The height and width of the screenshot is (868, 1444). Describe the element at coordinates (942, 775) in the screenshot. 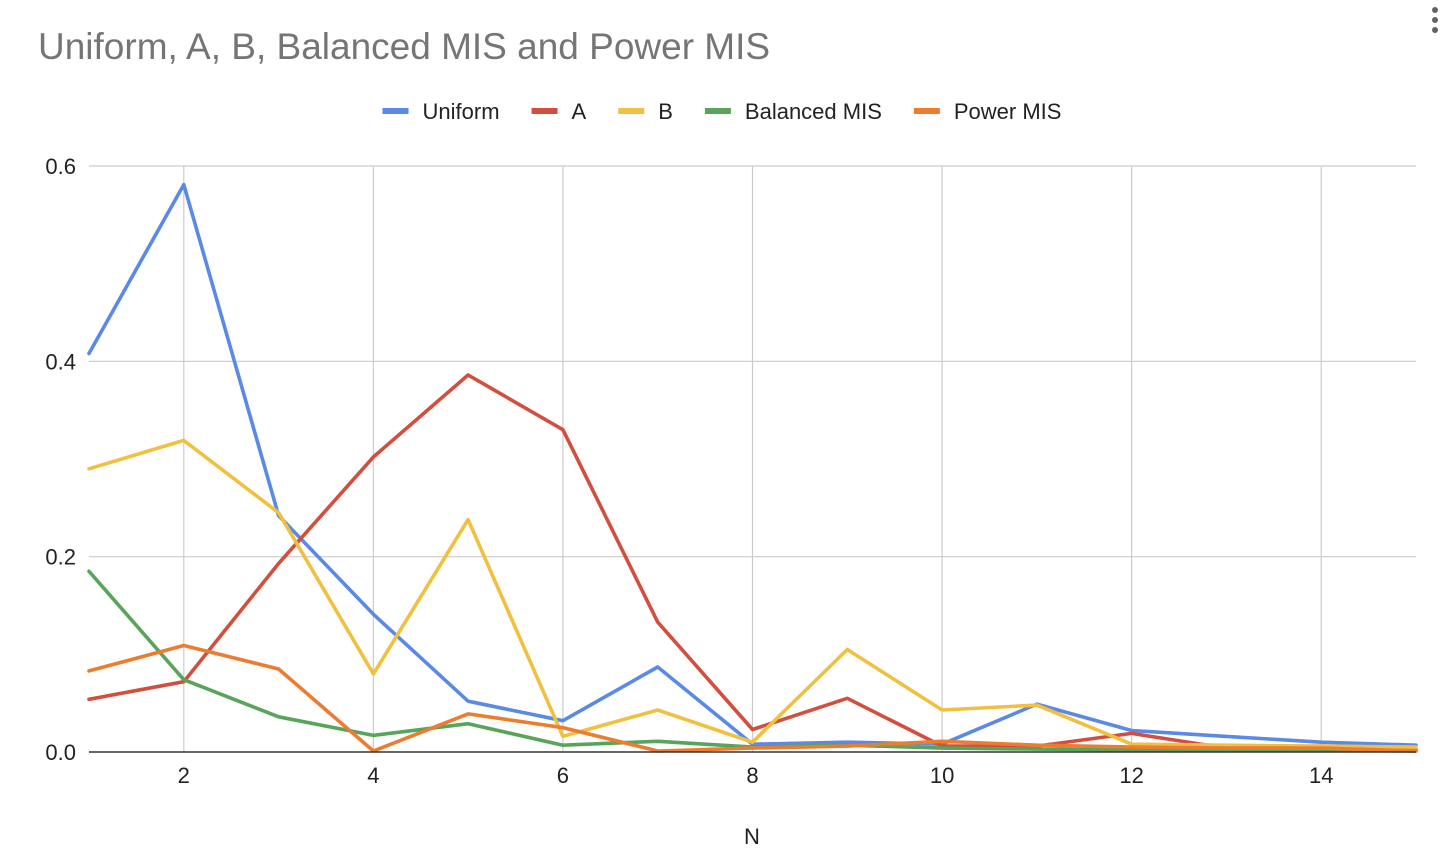

I see `x-tick-label: 10` at that location.